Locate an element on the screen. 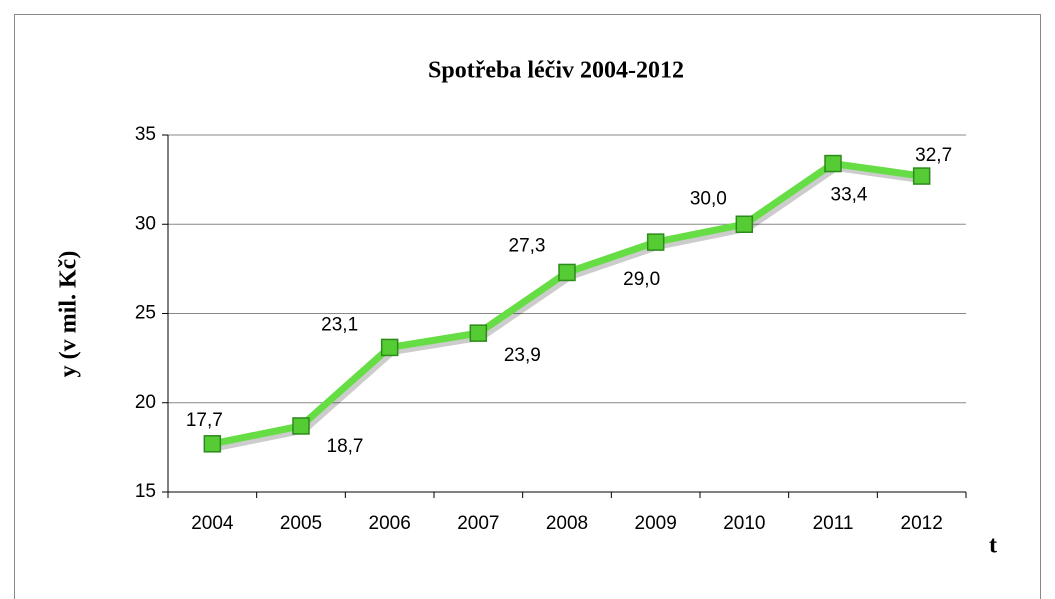 This screenshot has height=599, width=1055. chart-title: Spotřeba léčiv 2004-2012 is located at coordinates (556, 71).